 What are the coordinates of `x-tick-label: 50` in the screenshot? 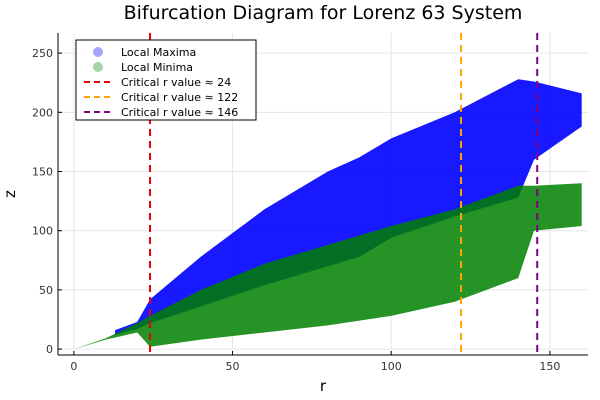 It's located at (233, 366).